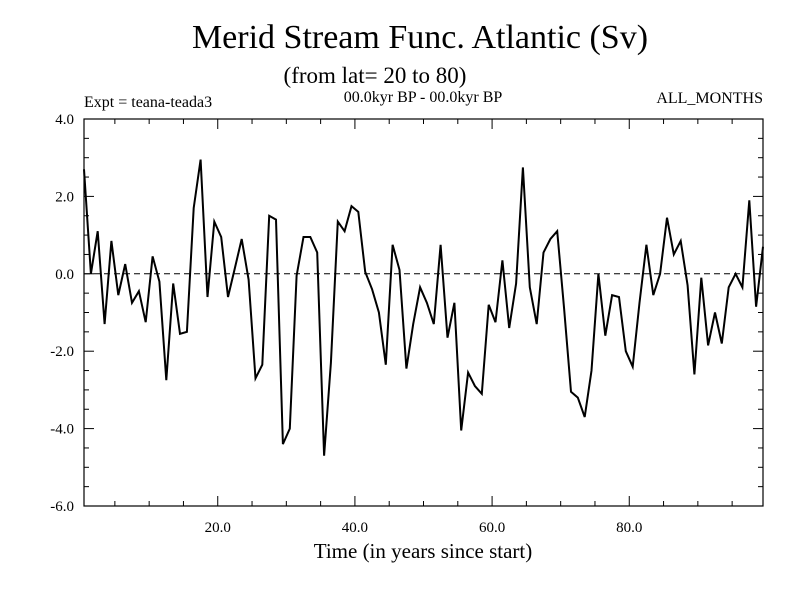 This screenshot has height=600, width=800. Describe the element at coordinates (709, 98) in the screenshot. I see `annotation-right: ALL_MONTHS` at that location.